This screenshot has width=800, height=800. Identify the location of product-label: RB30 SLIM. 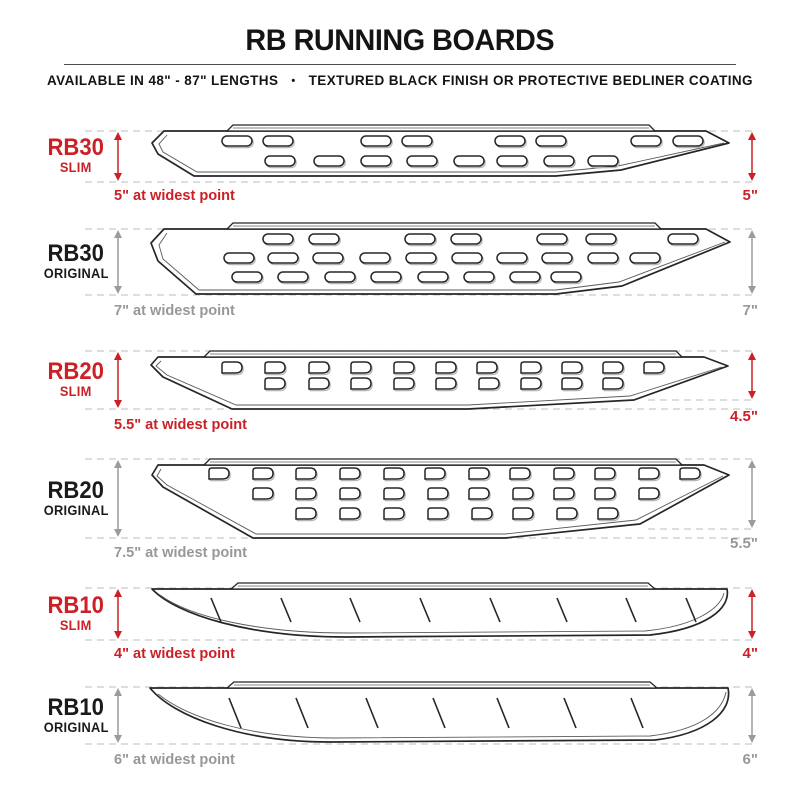
(76, 156).